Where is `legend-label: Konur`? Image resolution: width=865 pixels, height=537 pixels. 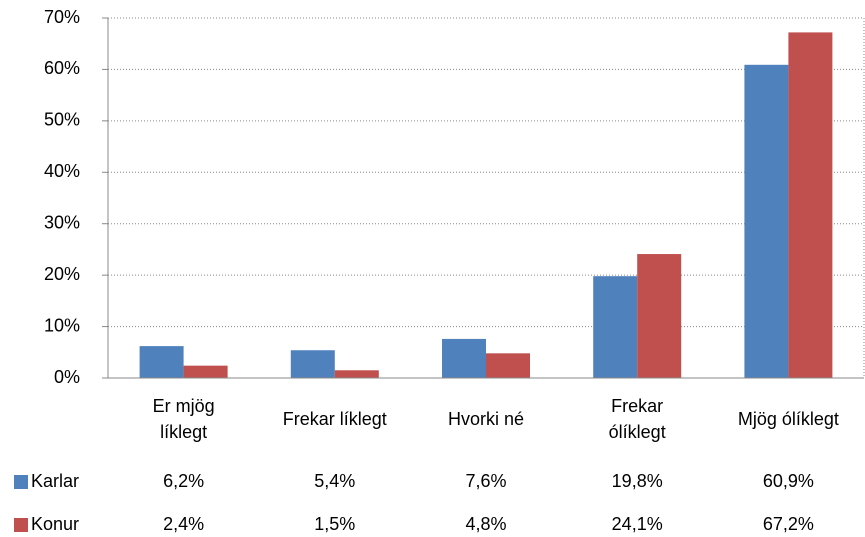 legend-label: Konur is located at coordinates (55, 524).